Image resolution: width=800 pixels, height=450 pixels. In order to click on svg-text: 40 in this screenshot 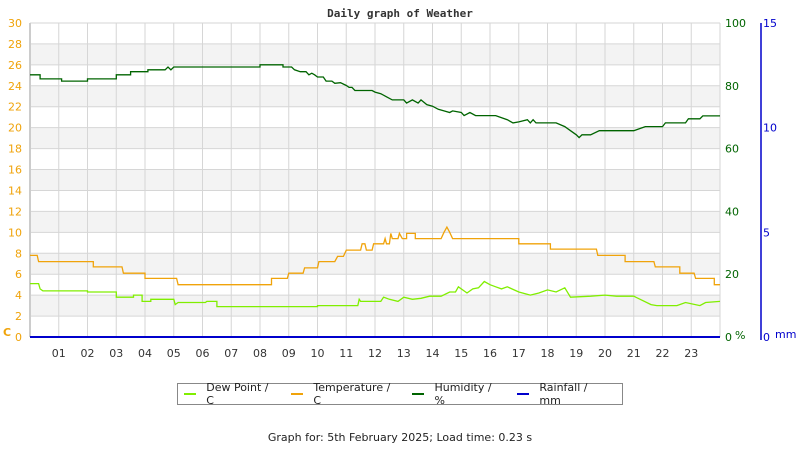, I will do `click(732, 211)`.